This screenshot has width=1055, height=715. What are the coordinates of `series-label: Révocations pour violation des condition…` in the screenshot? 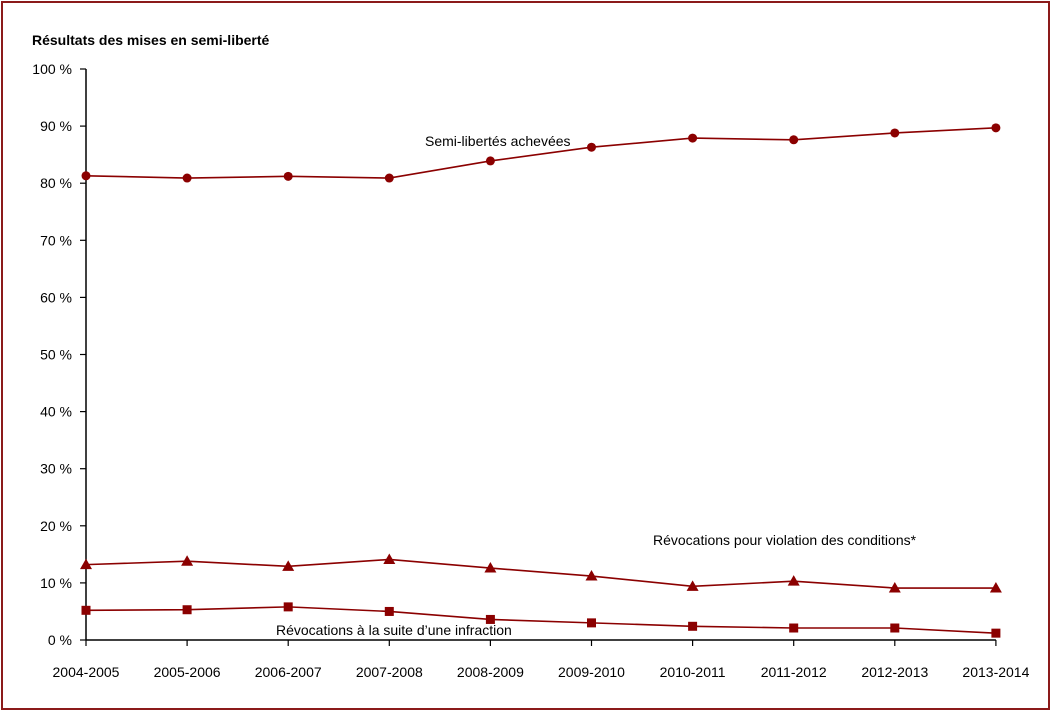 It's located at (785, 540).